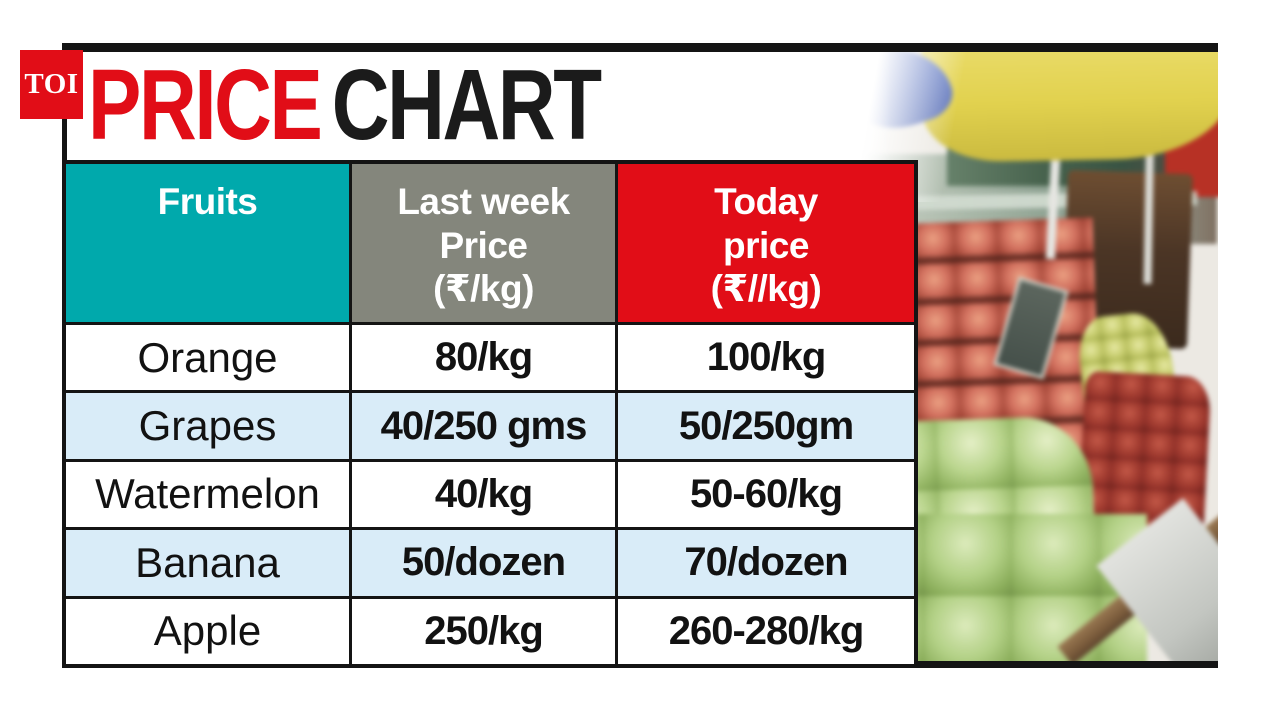 This screenshot has height=720, width=1280. Describe the element at coordinates (483, 358) in the screenshot. I see `table-row-last-week: 80/kg` at that location.